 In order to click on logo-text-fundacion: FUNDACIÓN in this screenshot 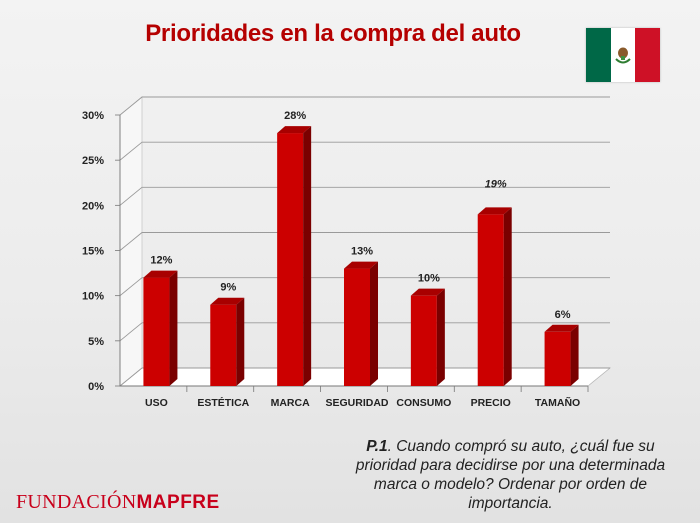, I will do `click(76, 502)`.